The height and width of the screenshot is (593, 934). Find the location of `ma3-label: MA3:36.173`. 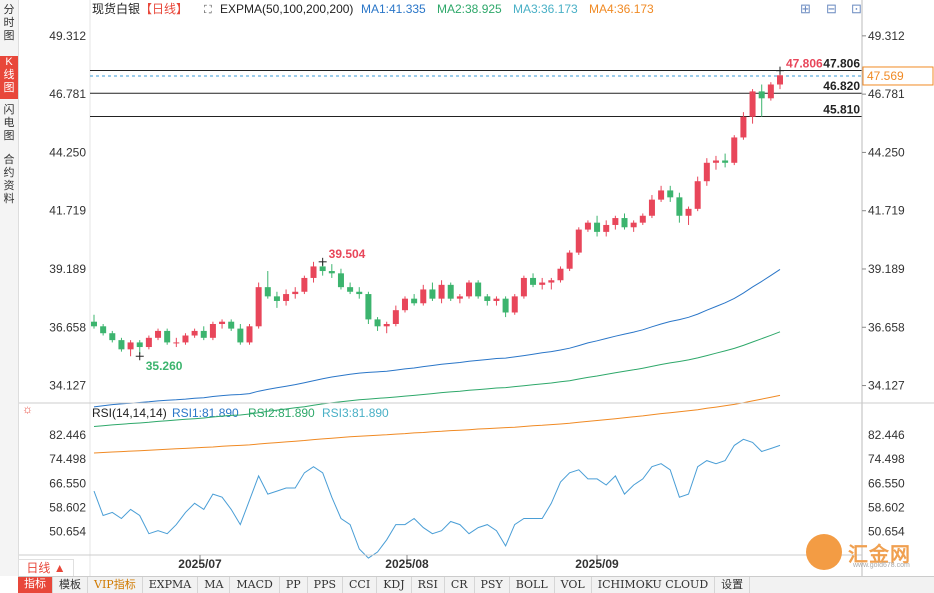

ma3-label: MA3:36.173 is located at coordinates (545, 9).